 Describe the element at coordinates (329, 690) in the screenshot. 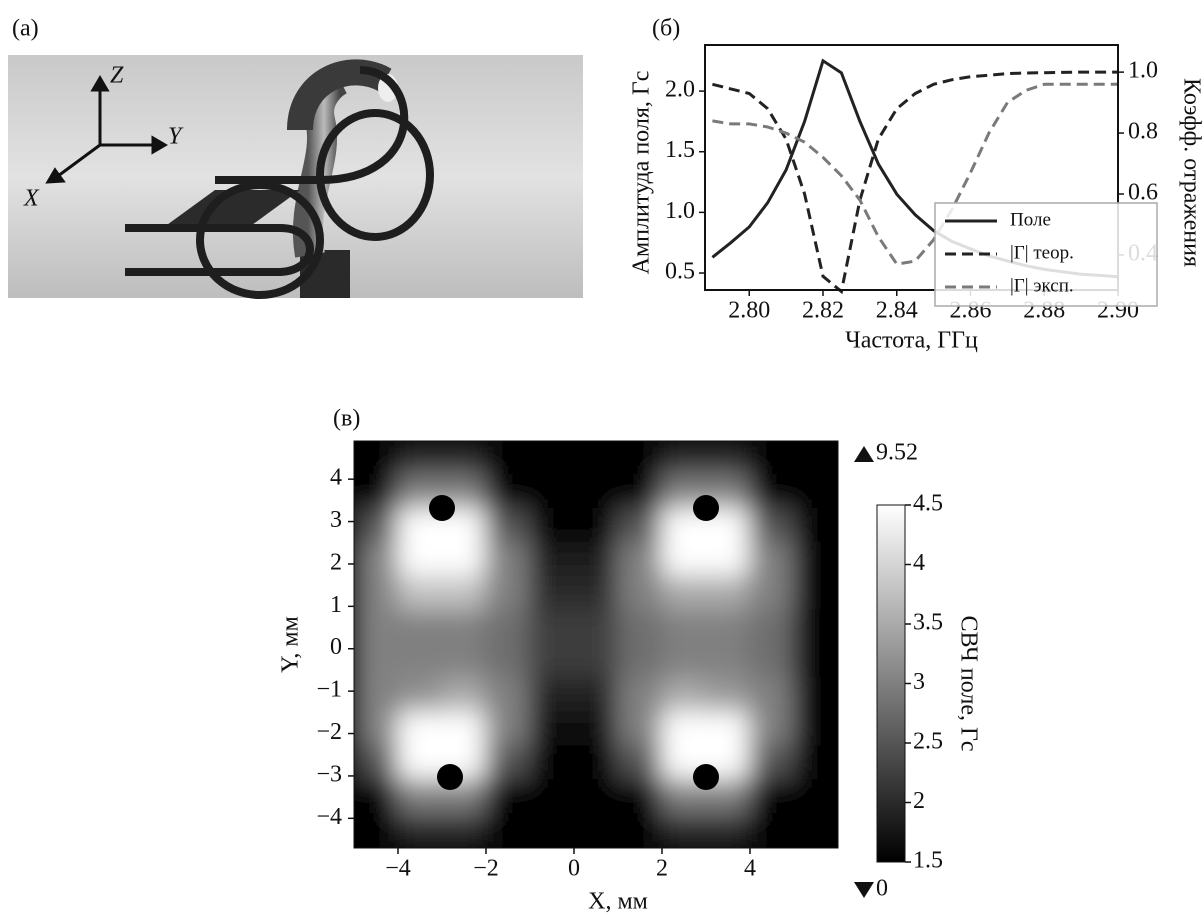

I see `y-tick-label: −1` at that location.